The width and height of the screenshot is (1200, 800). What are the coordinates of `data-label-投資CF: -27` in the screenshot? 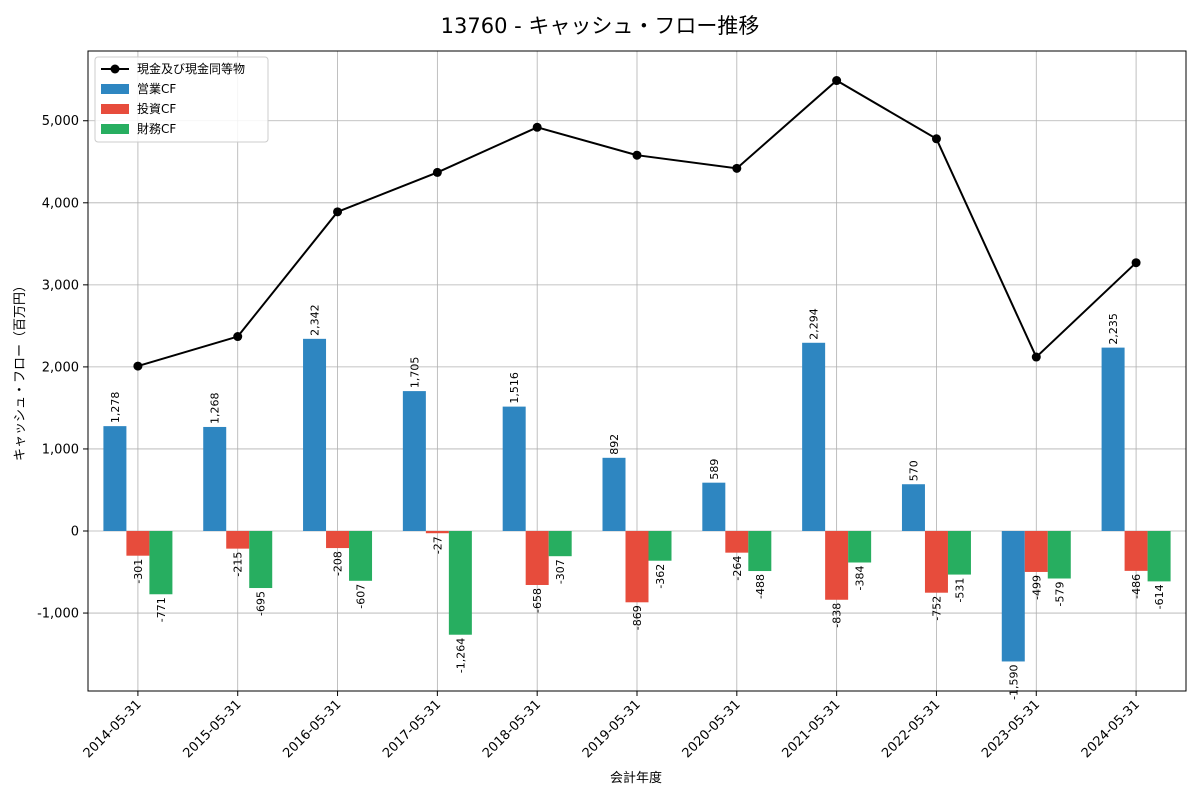 It's located at (437, 545).